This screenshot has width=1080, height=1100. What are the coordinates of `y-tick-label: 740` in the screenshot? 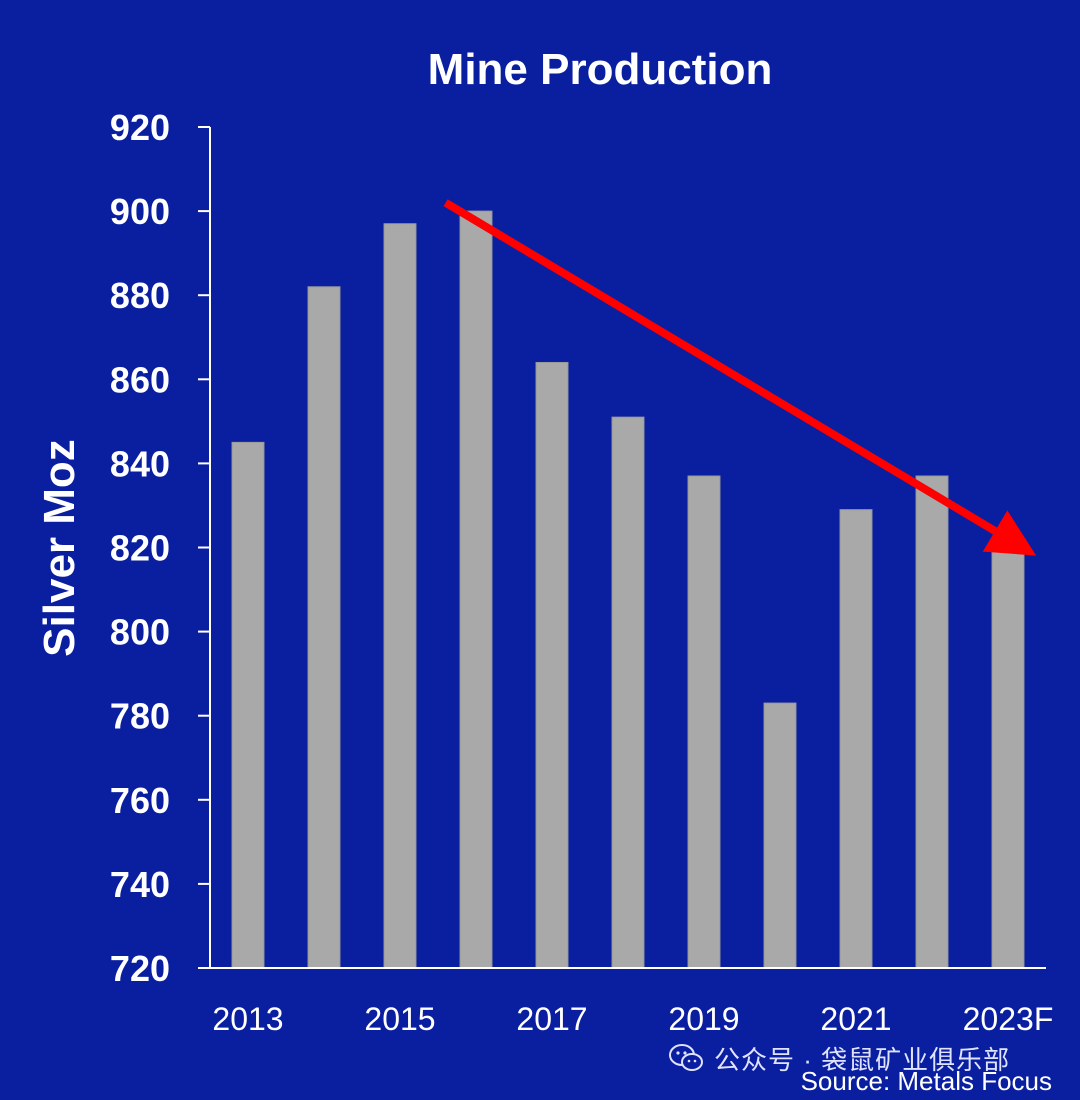 It's located at (140, 884).